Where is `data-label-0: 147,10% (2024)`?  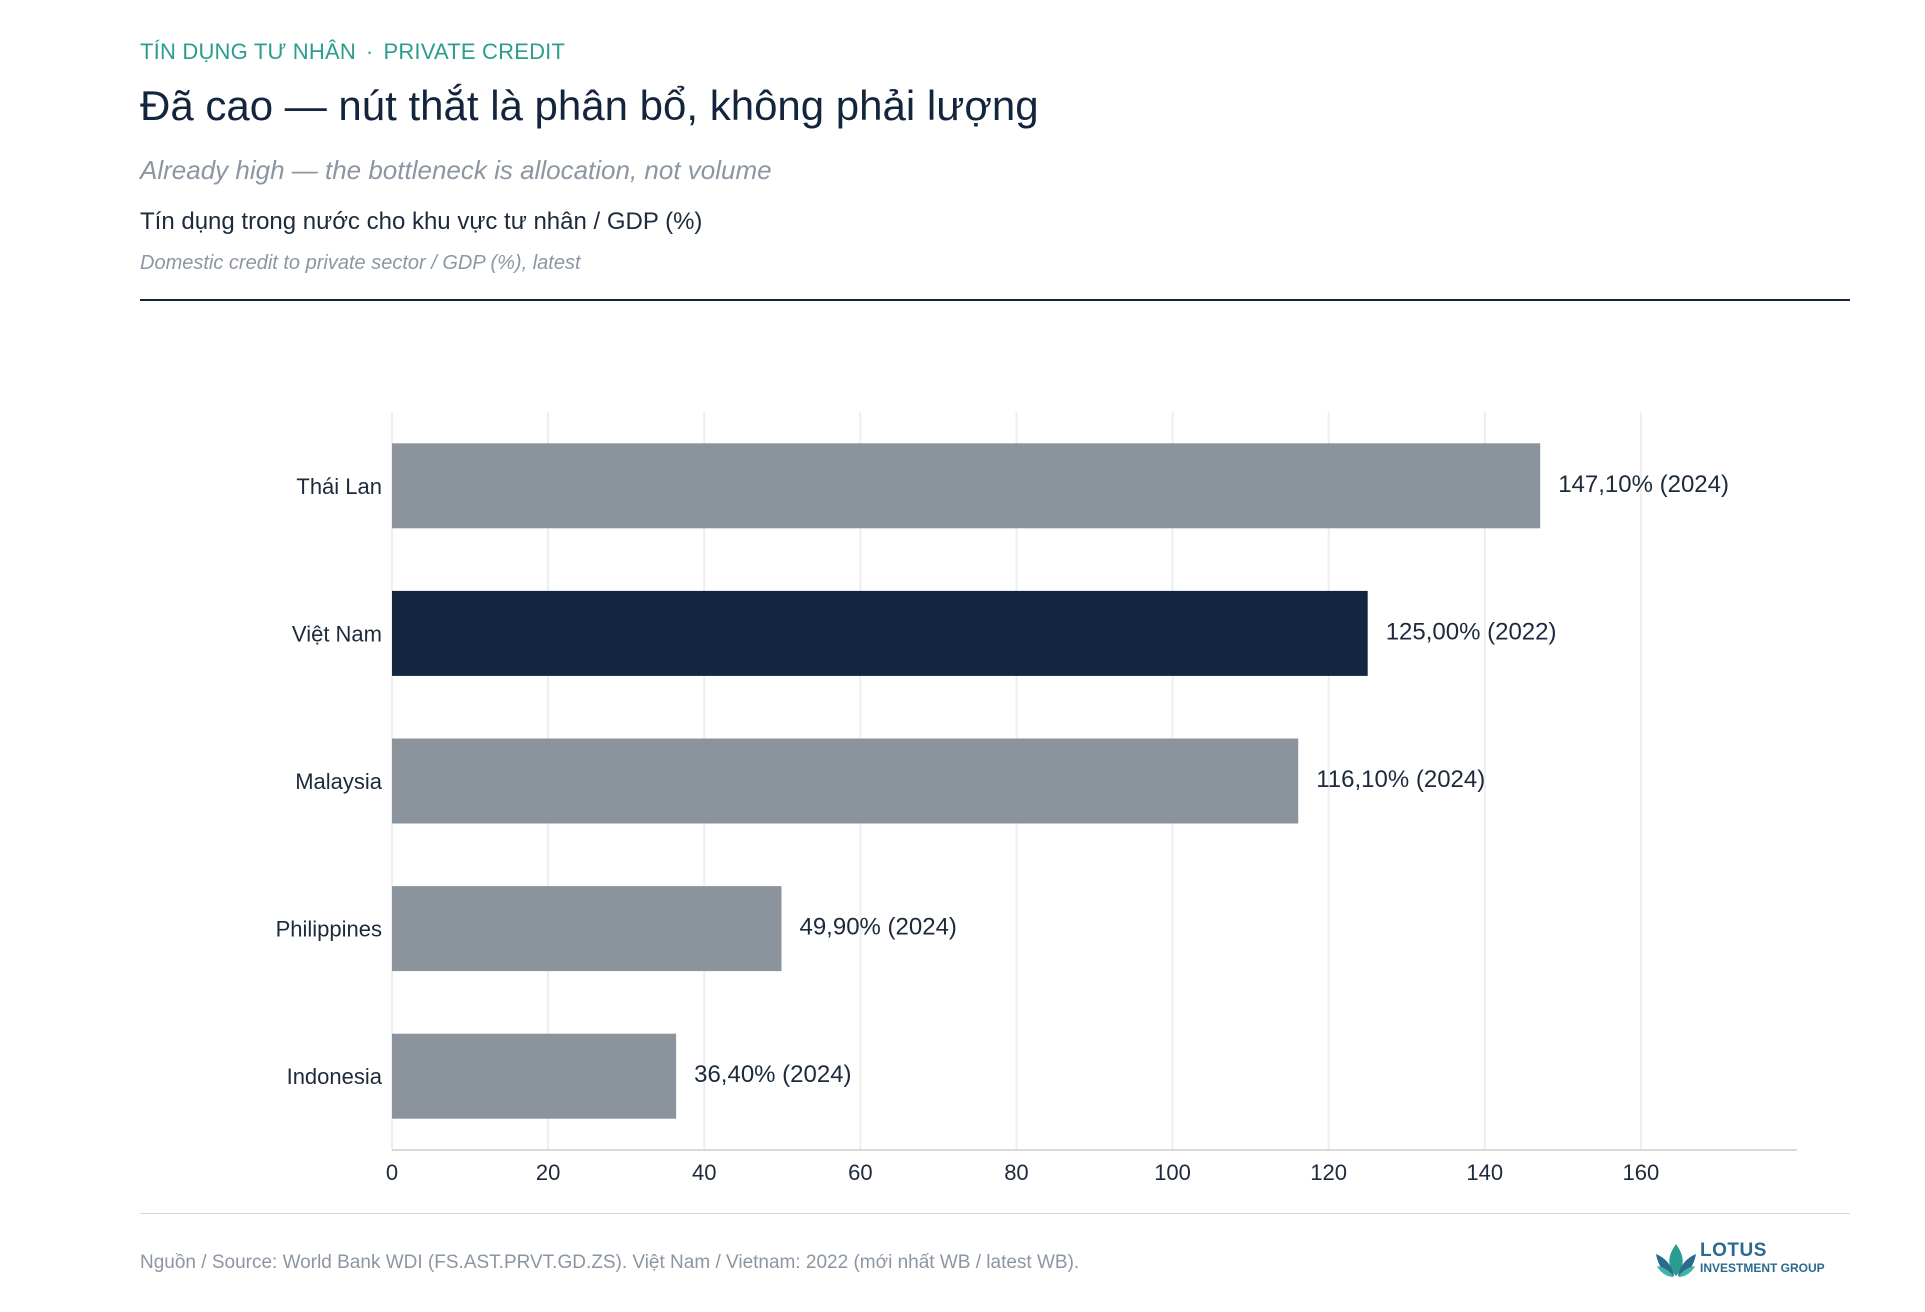 data-label-0: 147,10% (2024) is located at coordinates (1643, 484).